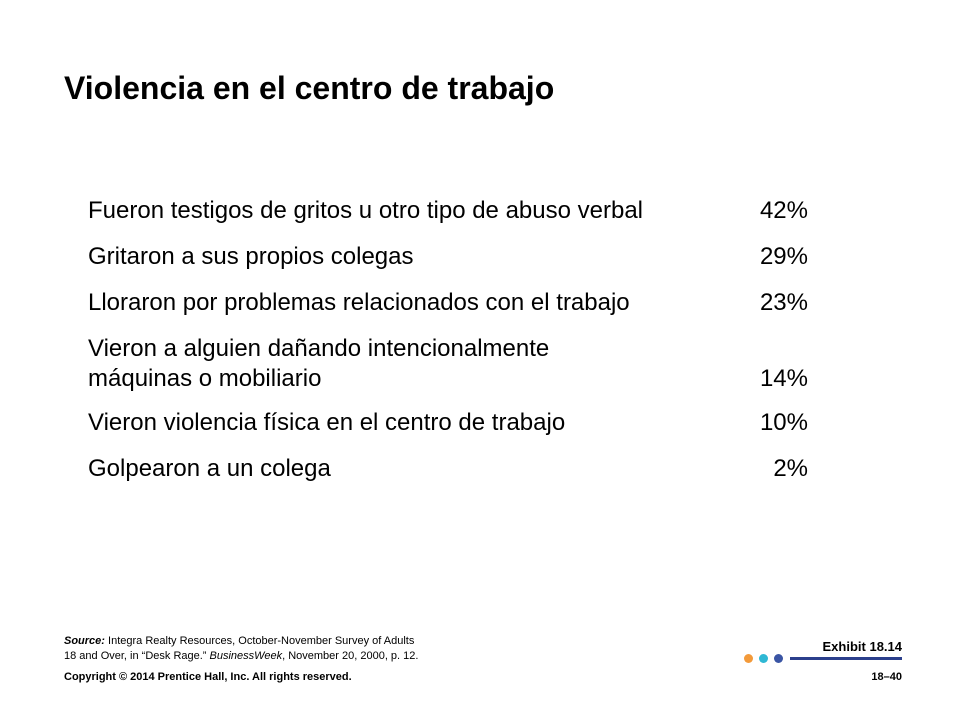 This screenshot has height=720, width=960. What do you see at coordinates (846, 658) in the screenshot?
I see `accent-line` at bounding box center [846, 658].